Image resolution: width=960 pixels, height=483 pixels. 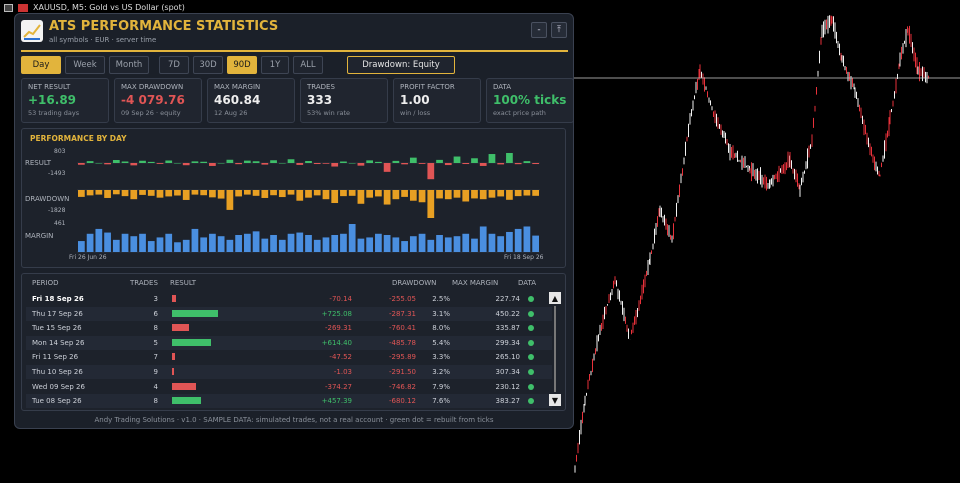 What do you see at coordinates (57, 401) in the screenshot?
I see `row-period: Tue 08 Sep 26` at bounding box center [57, 401].